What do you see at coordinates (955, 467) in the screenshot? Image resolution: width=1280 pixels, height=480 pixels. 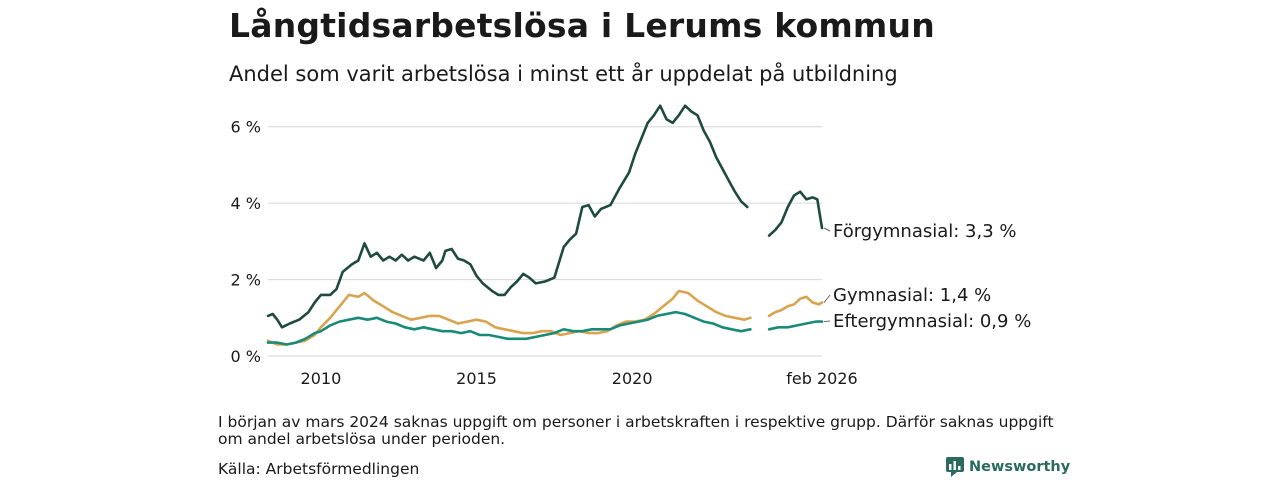 I see `newsworthy-logo-icon` at bounding box center [955, 467].